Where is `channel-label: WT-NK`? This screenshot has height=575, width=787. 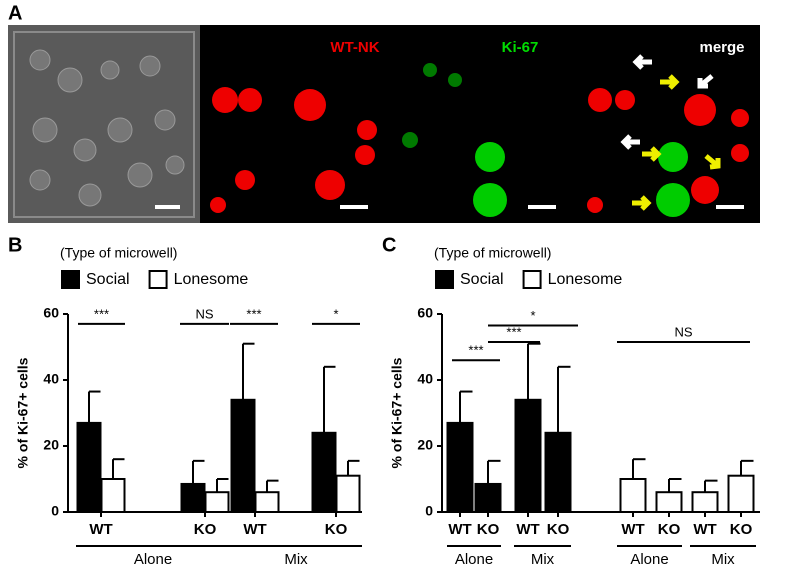 channel-label: WT-NK is located at coordinates (354, 47).